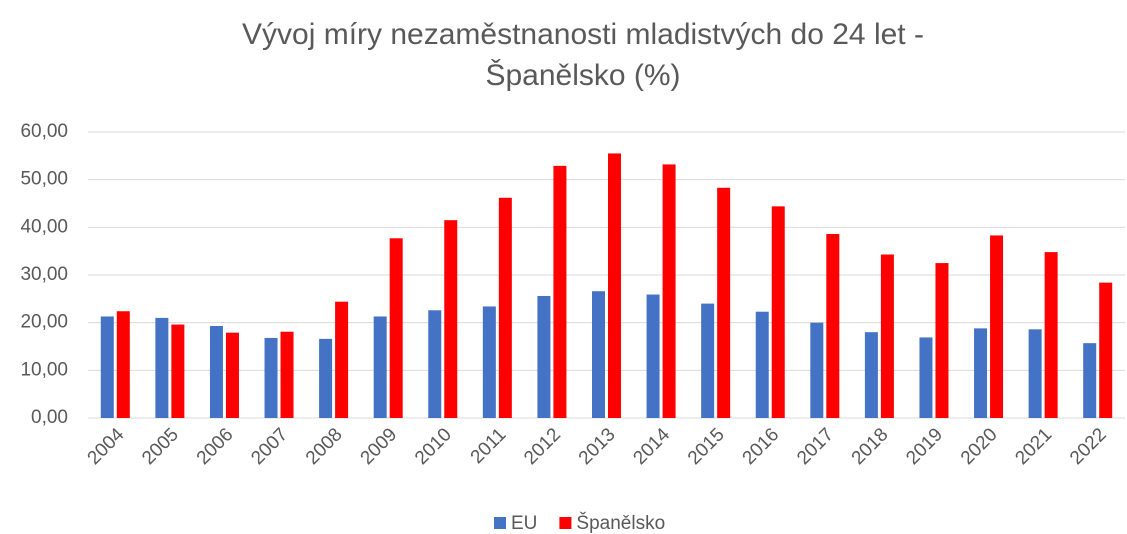 This screenshot has height=534, width=1127. Describe the element at coordinates (620, 523) in the screenshot. I see `legend-label: Španělsko` at that location.